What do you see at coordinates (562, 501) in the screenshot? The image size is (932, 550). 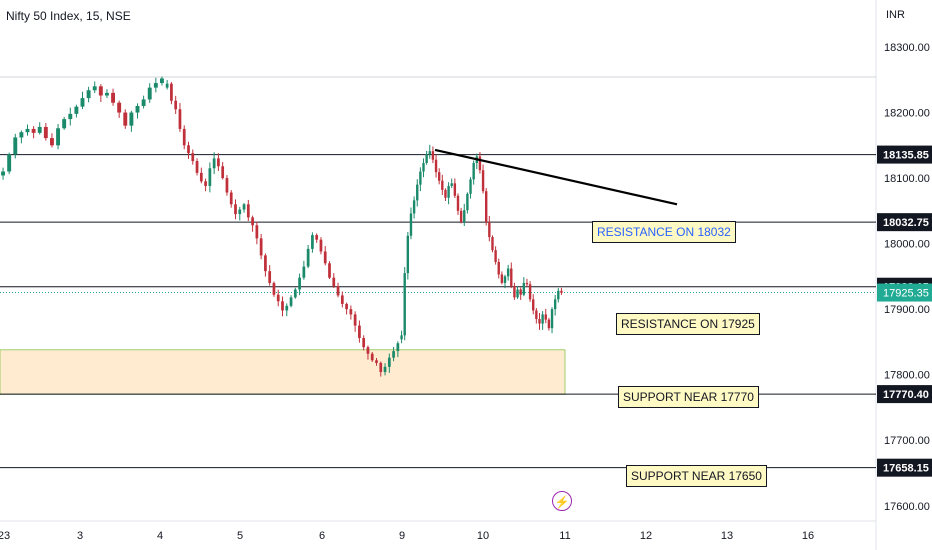 I see `lightning-icon: ⚡` at bounding box center [562, 501].